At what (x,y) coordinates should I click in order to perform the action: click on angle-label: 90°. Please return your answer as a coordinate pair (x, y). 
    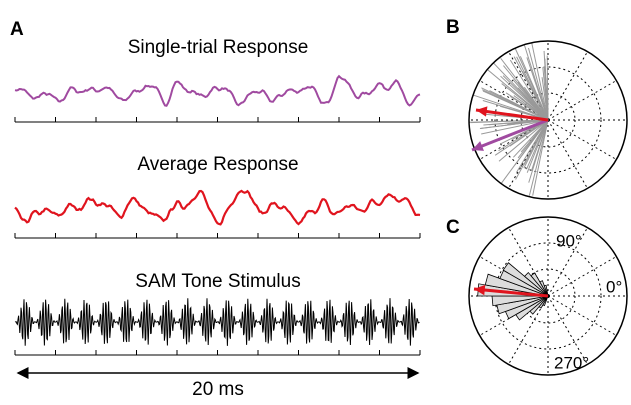
    Looking at the image, I should click on (569, 240).